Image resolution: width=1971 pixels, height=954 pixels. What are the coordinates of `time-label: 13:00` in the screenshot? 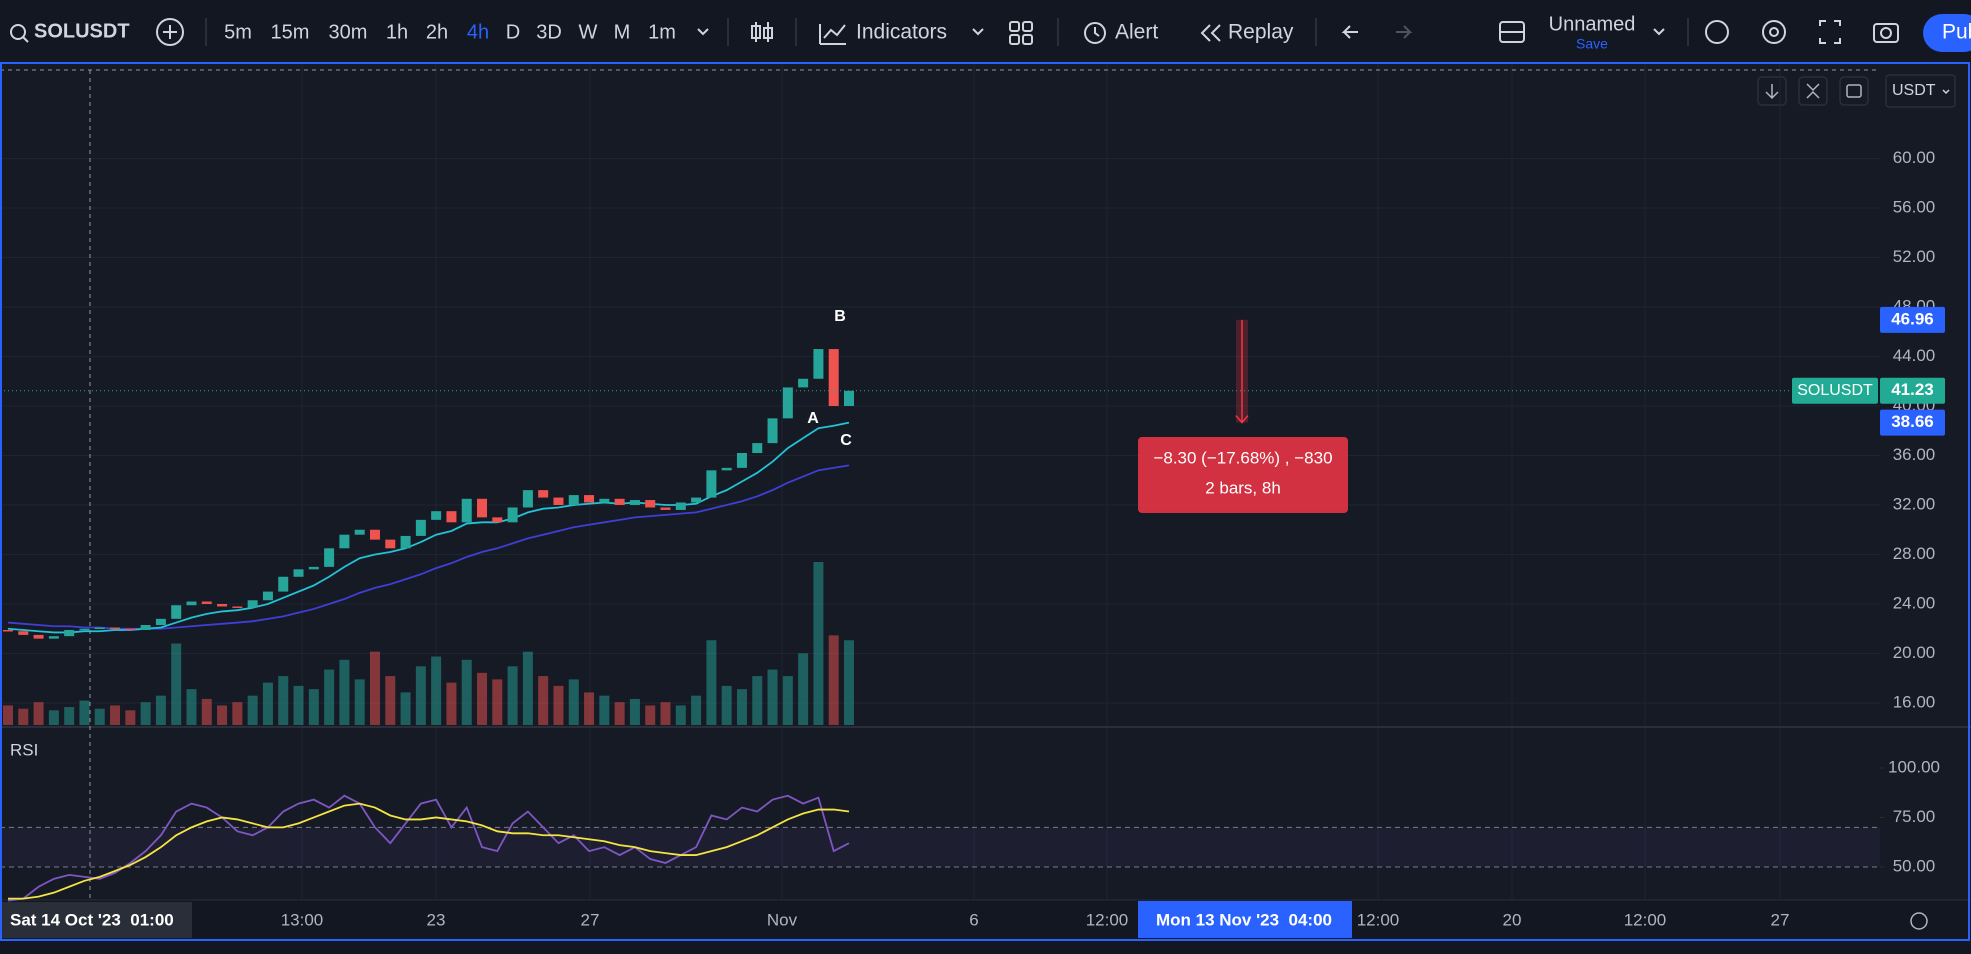 It's located at (302, 919).